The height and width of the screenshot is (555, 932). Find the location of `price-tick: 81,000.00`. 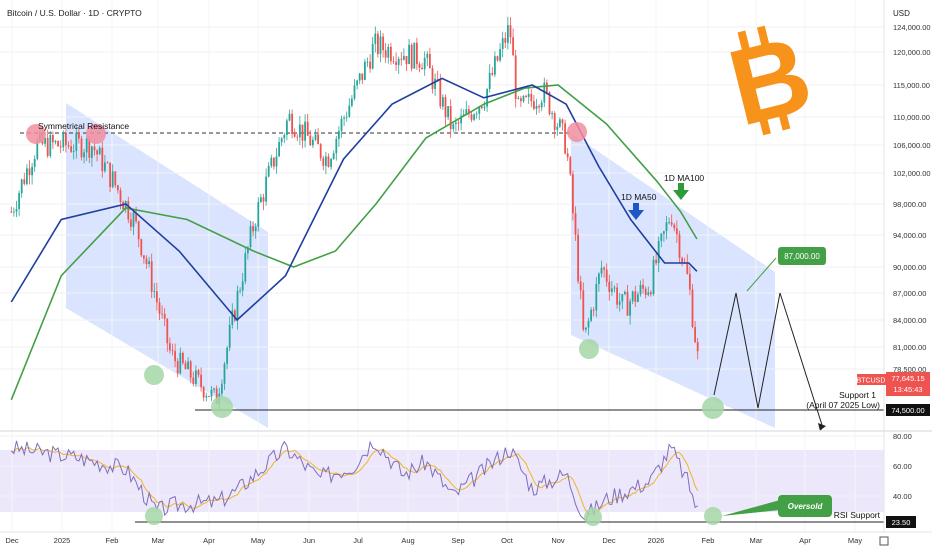

price-tick: 81,000.00 is located at coordinates (909, 347).